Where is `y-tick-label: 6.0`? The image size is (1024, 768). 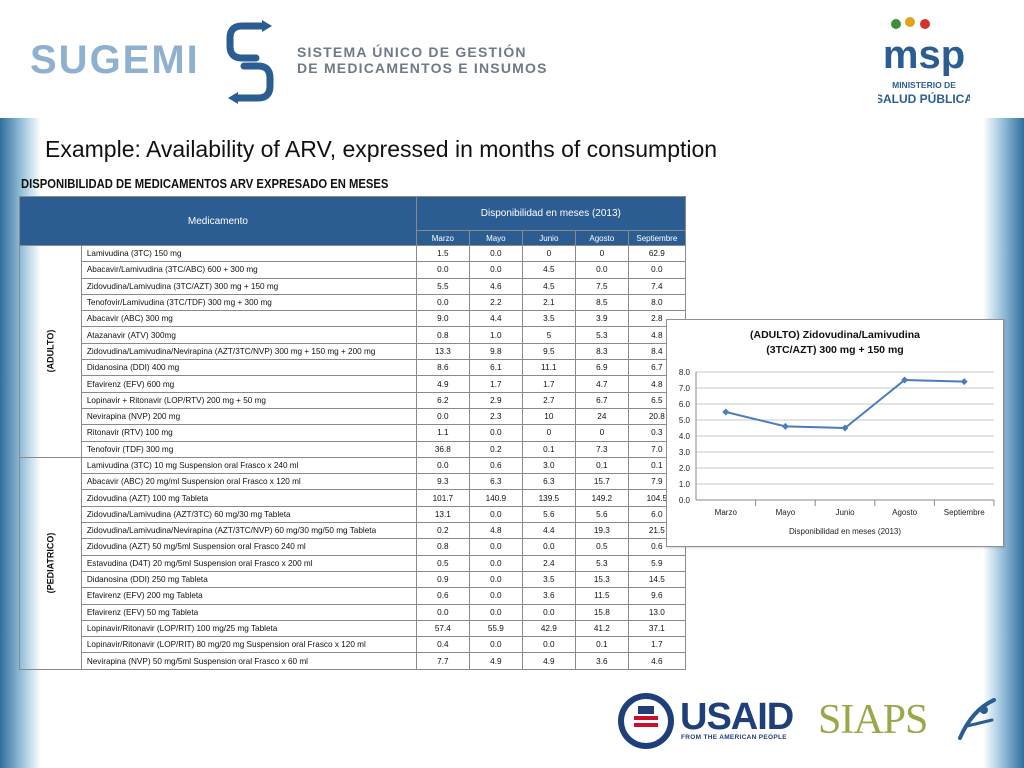
y-tick-label: 6.0 is located at coordinates (685, 404).